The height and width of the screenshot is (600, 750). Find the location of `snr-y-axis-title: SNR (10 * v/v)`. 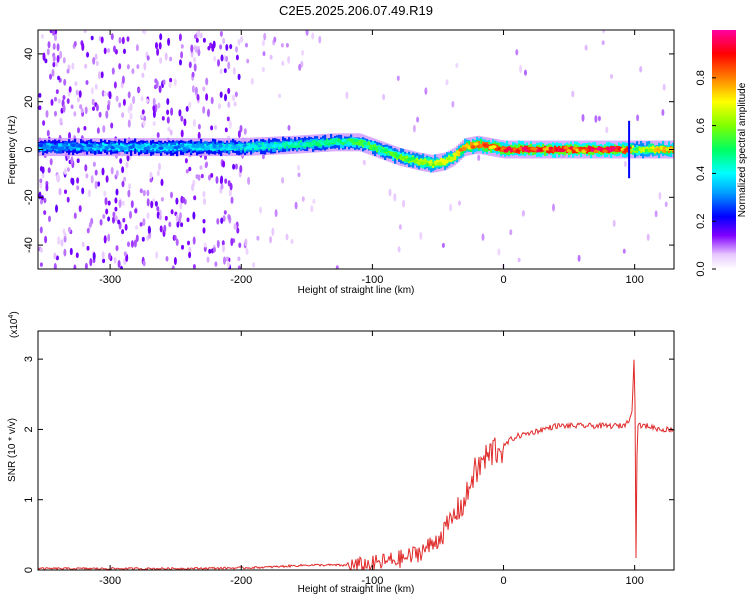

snr-y-axis-title: SNR (10 * v/v) is located at coordinates (12, 450).